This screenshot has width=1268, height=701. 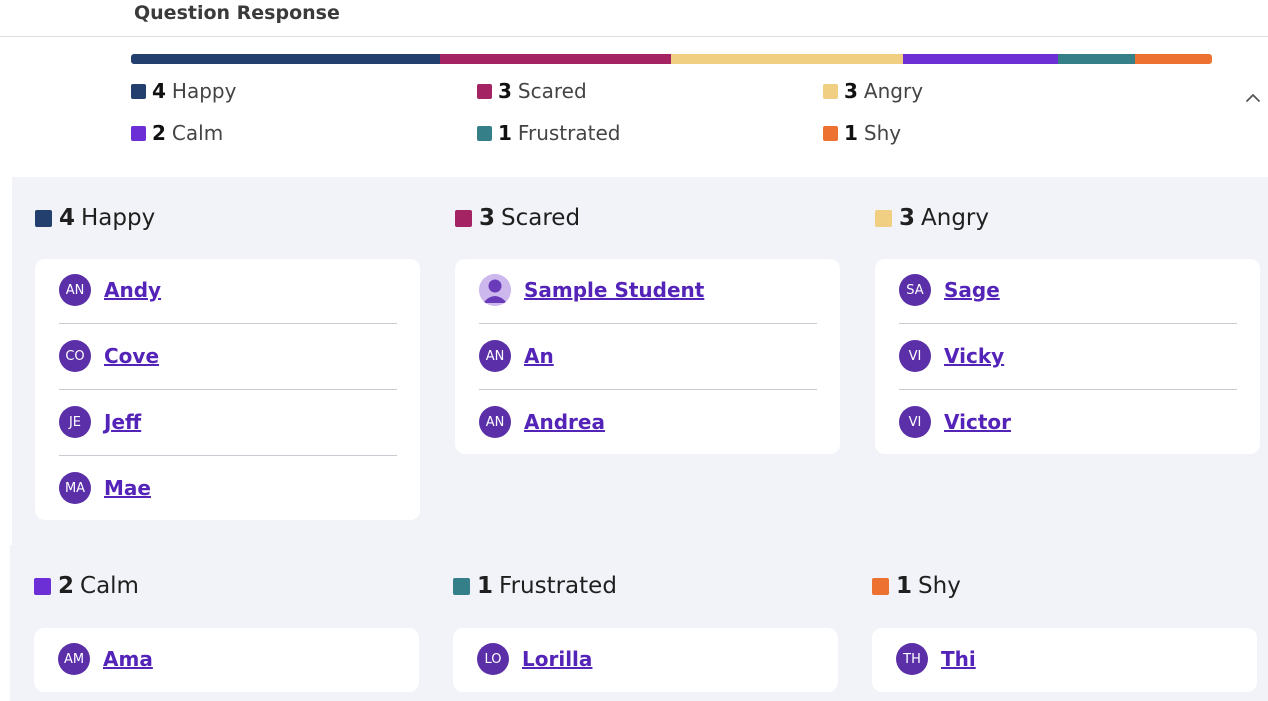 I want to click on student-avatar: MA, so click(x=75, y=488).